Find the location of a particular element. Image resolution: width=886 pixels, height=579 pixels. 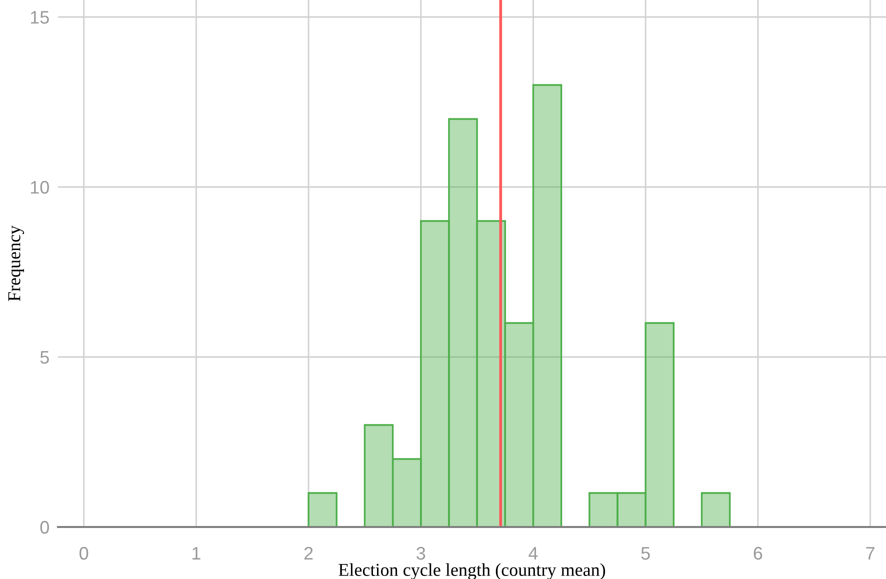

x-tick-label: 7 is located at coordinates (870, 553).